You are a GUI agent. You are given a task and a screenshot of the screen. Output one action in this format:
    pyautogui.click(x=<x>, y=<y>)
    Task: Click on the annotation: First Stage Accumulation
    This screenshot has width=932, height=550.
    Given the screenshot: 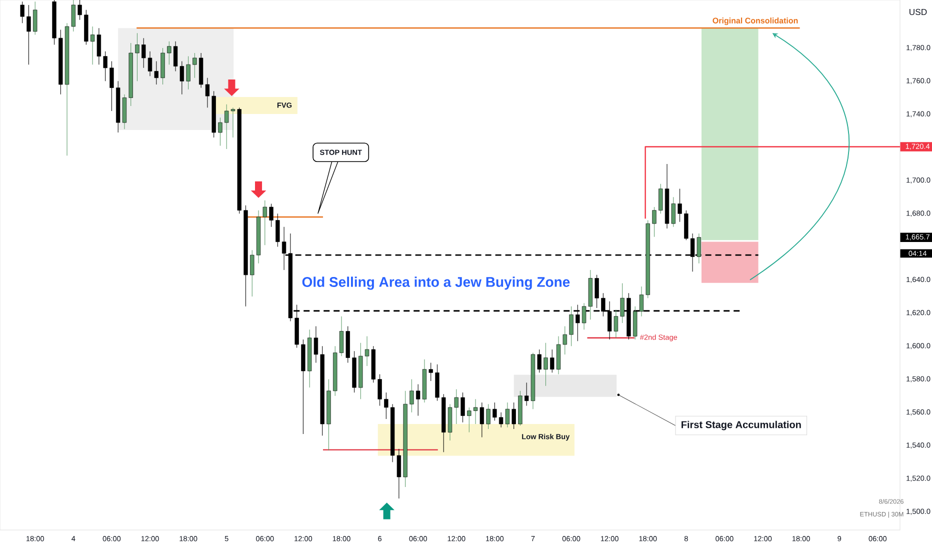 What is the action you would take?
    pyautogui.click(x=741, y=425)
    